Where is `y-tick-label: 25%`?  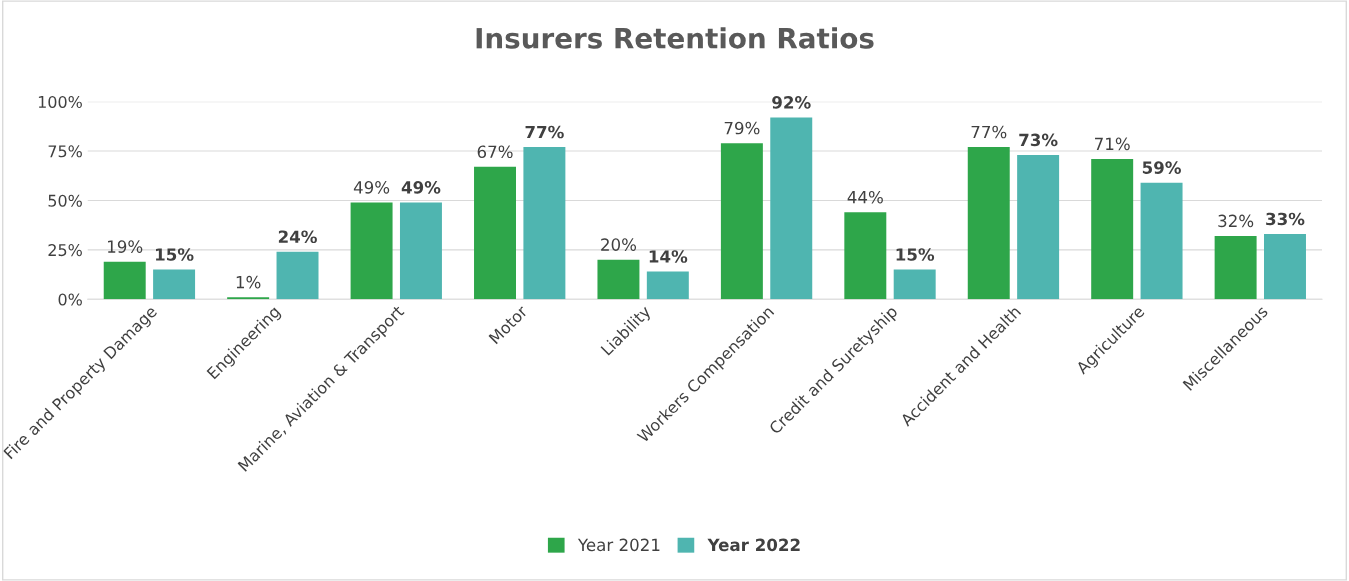
y-tick-label: 25% is located at coordinates (65, 250).